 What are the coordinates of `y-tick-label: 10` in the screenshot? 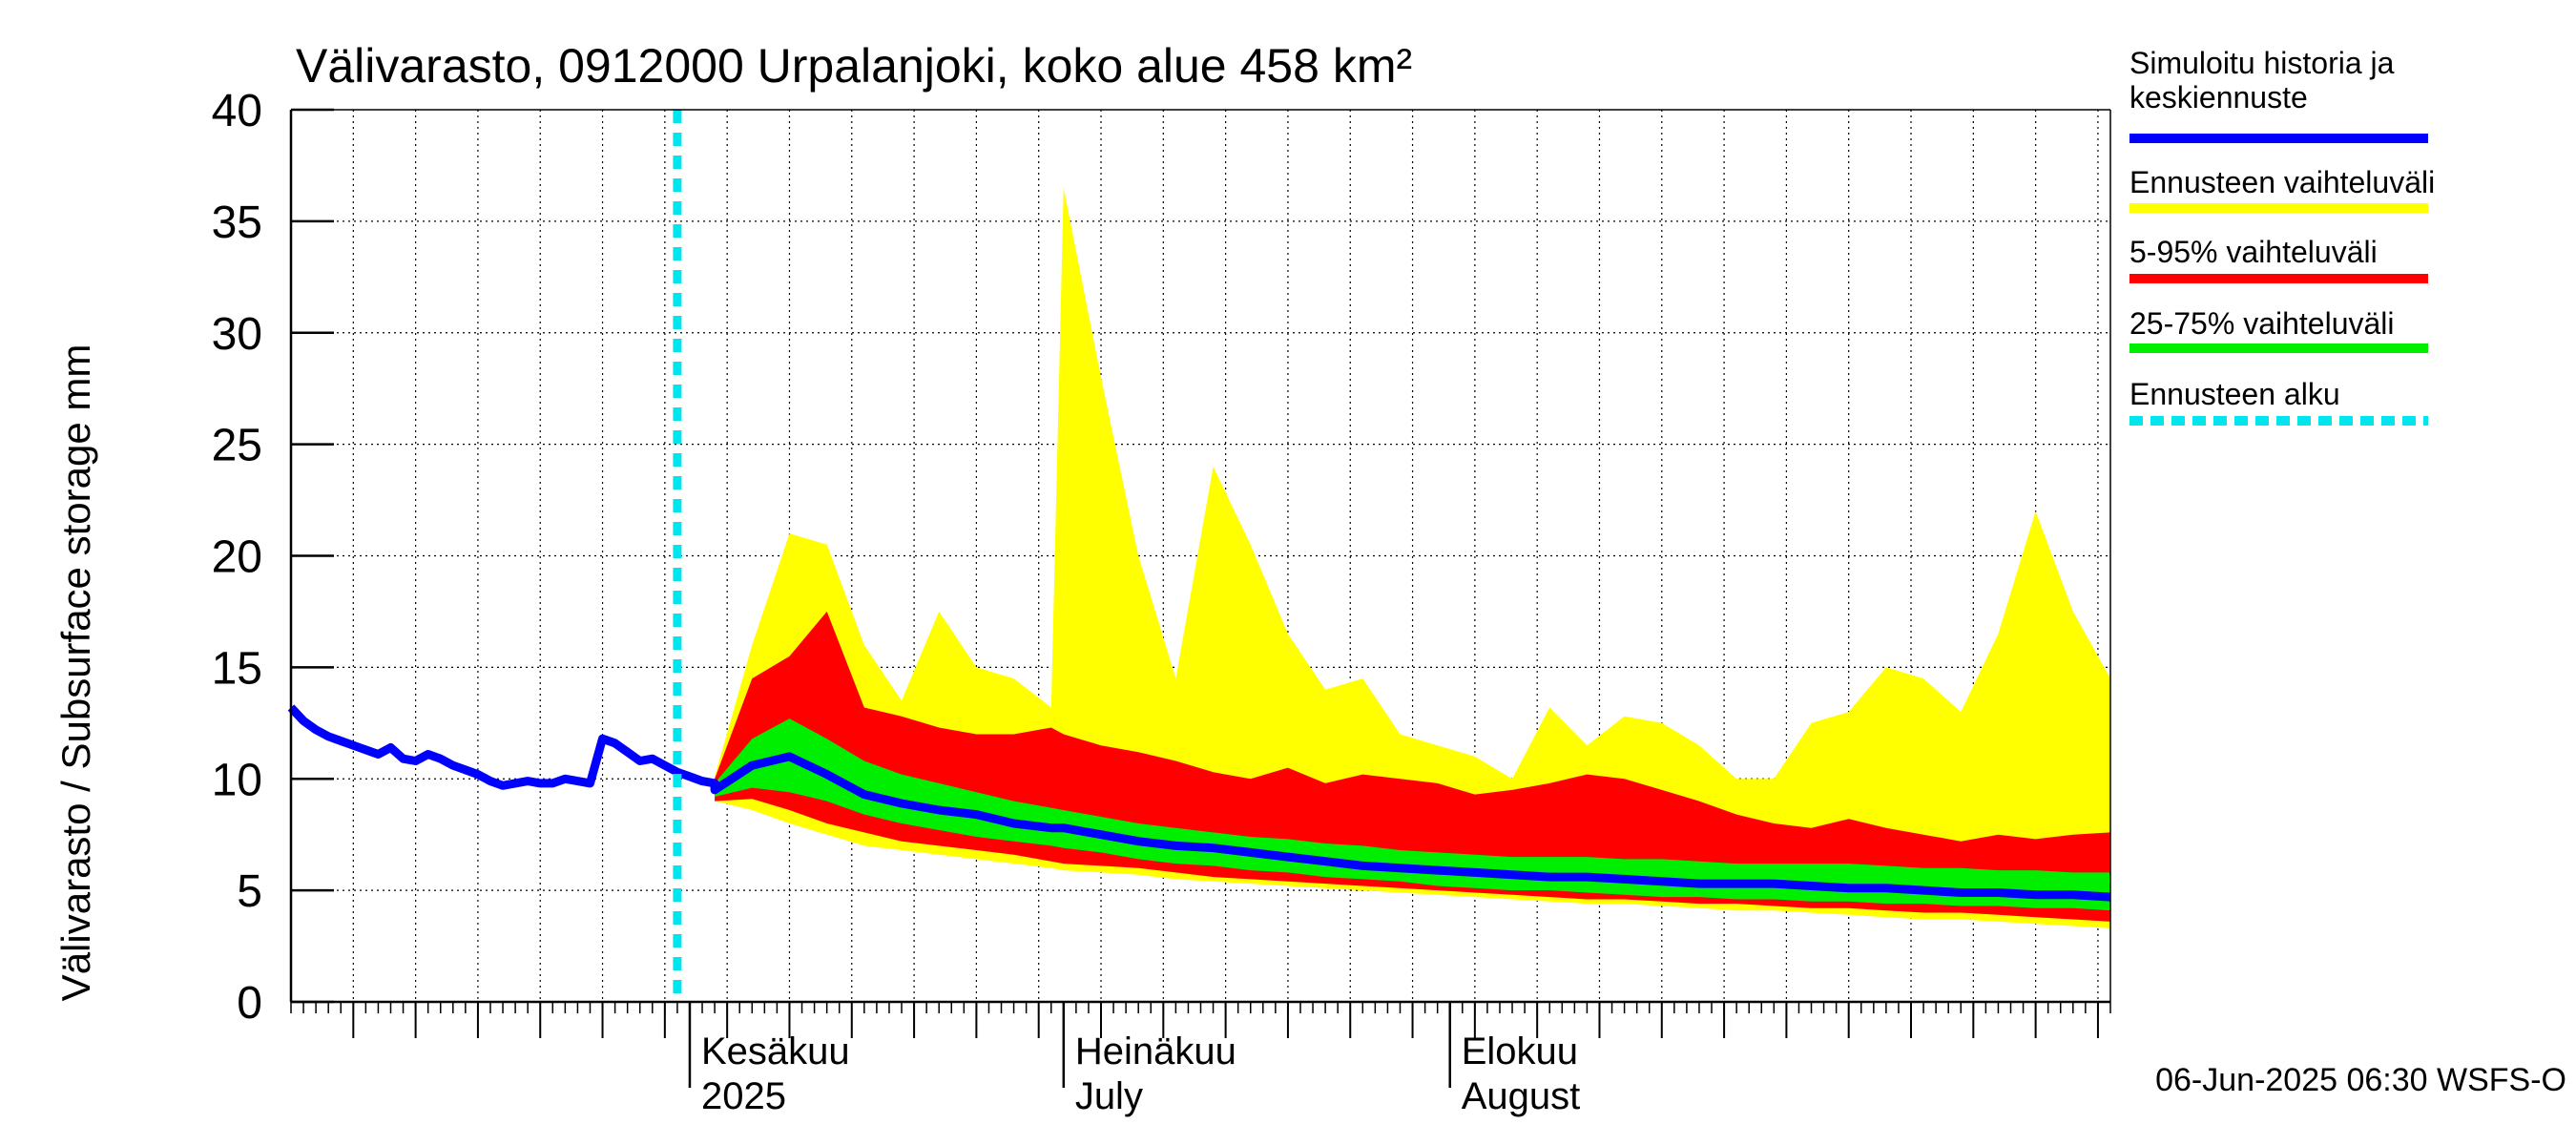 It's located at (237, 780).